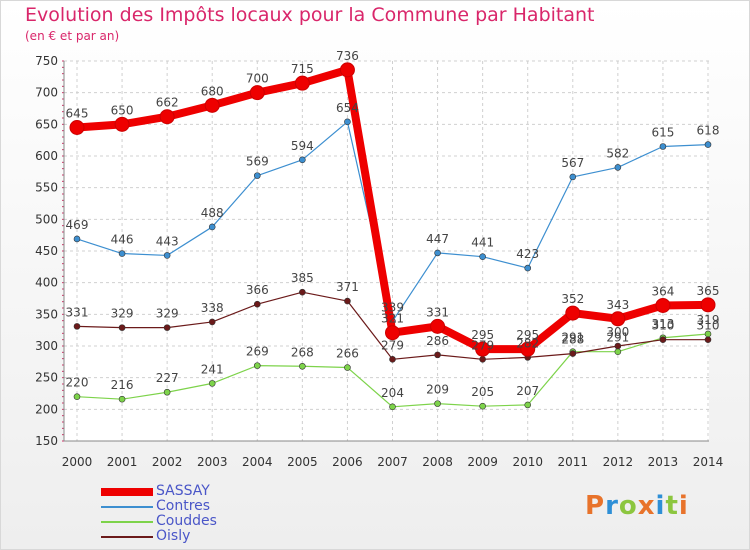 Image resolution: width=750 pixels, height=550 pixels. Describe the element at coordinates (663, 462) in the screenshot. I see `x-tick-label: 2013` at that location.